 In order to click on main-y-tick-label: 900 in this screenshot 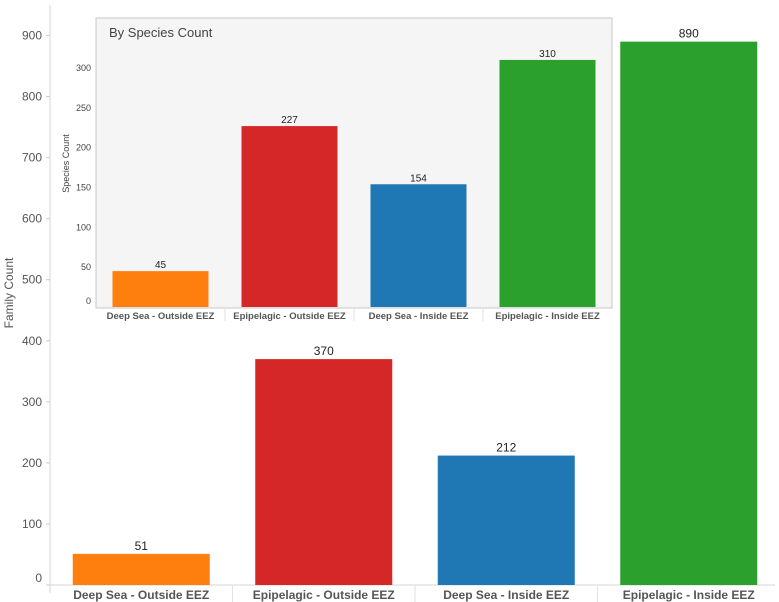, I will do `click(32, 36)`.